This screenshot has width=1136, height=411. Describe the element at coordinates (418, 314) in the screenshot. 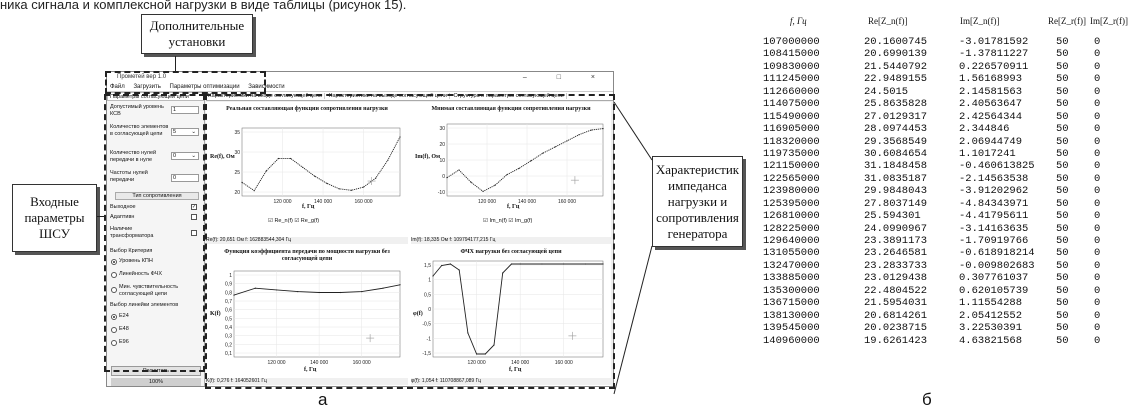

I see `plot4-ylabel: φ(f)` at that location.